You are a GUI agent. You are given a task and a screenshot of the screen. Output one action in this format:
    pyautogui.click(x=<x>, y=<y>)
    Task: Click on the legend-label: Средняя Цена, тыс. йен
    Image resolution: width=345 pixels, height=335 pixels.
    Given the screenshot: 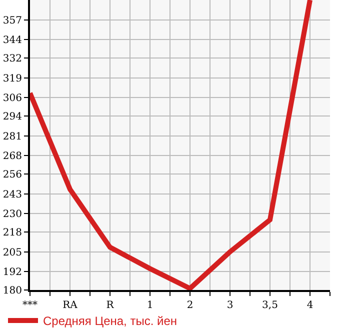 What is the action you would take?
    pyautogui.click(x=110, y=321)
    